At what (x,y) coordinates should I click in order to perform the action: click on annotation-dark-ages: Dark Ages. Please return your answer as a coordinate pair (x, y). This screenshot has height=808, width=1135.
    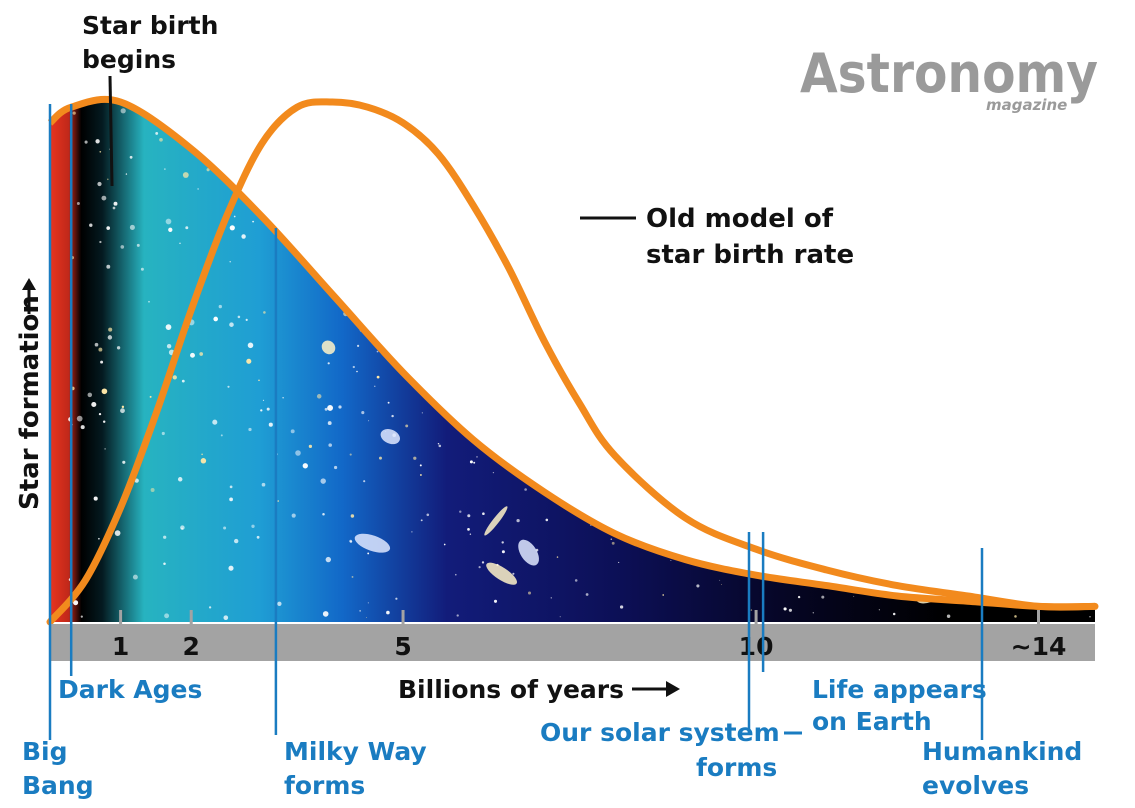
    Looking at the image, I should click on (130, 689).